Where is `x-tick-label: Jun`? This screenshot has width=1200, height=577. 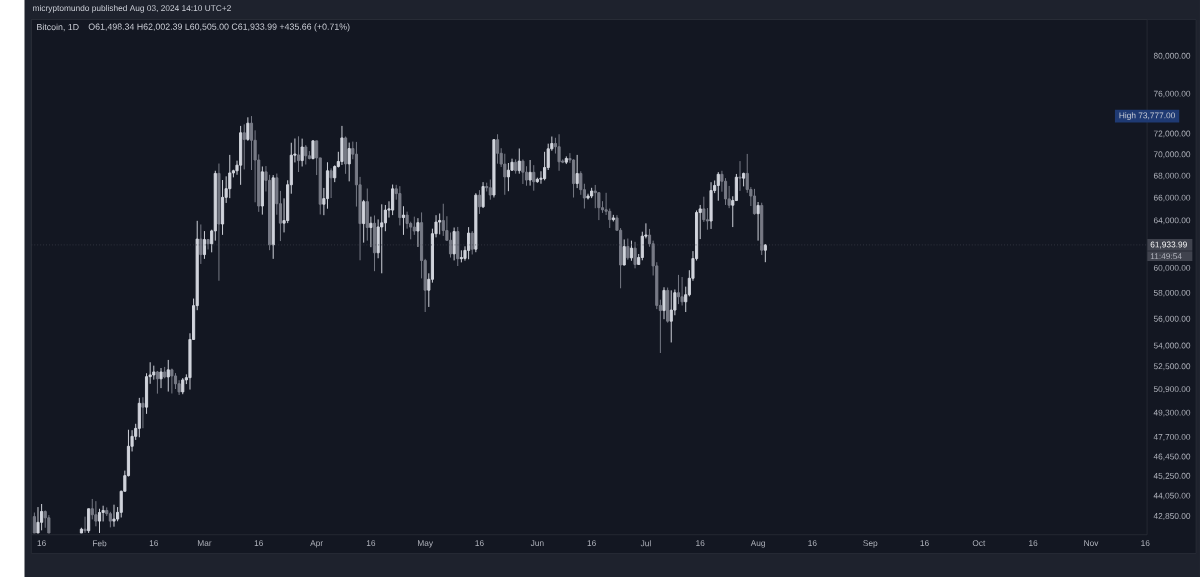 x-tick-label: Jun is located at coordinates (537, 543).